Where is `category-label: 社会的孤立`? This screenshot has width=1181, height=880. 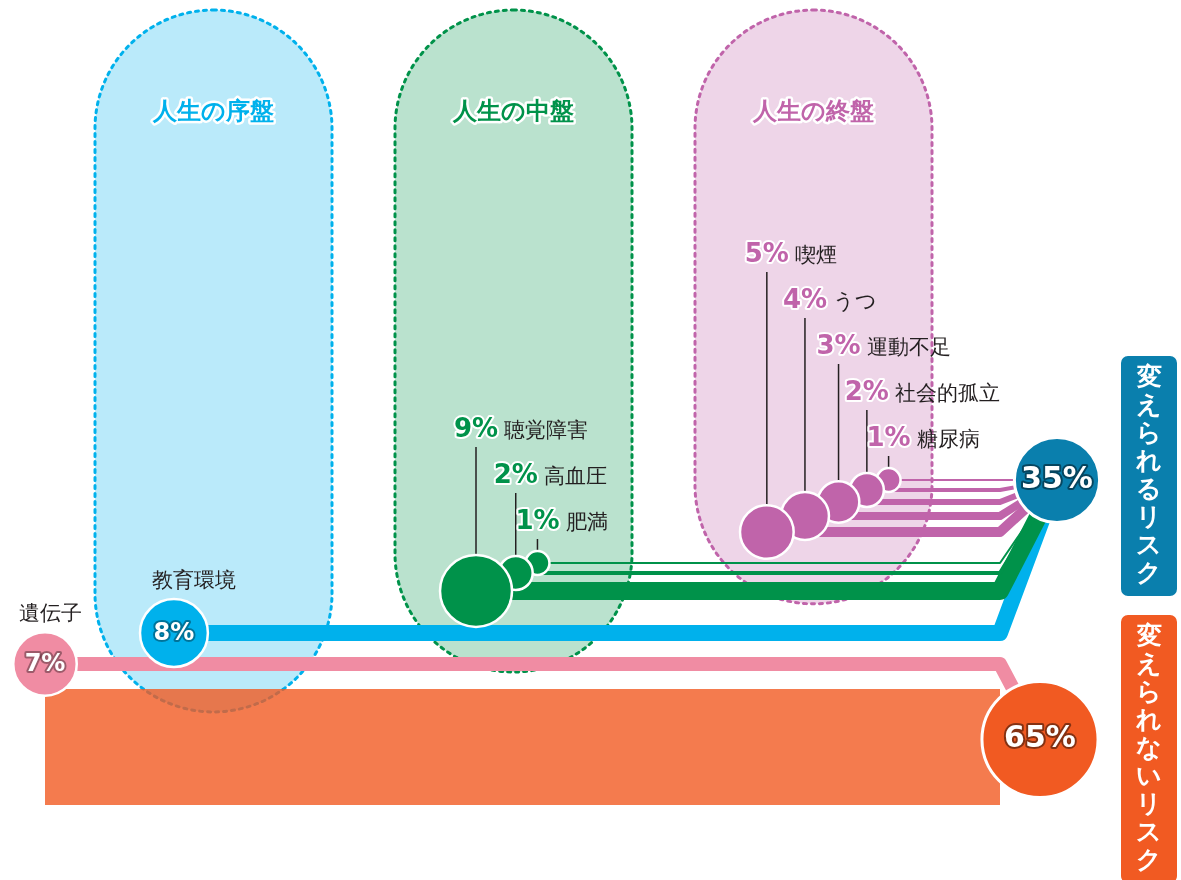 category-label: 社会的孤立 is located at coordinates (947, 393).